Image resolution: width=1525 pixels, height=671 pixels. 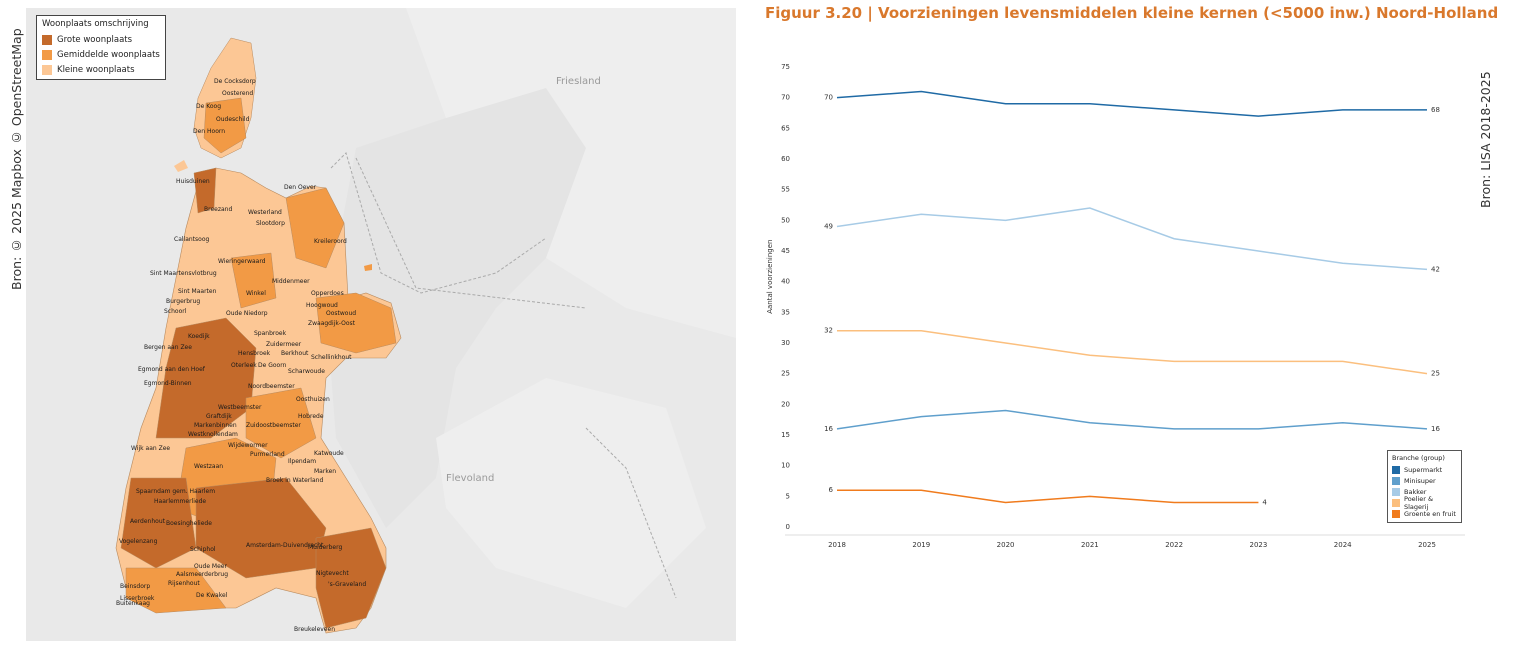 What do you see at coordinates (1132, 352) in the screenshot?
I see `series-line-poelier-slagerij` at bounding box center [1132, 352].